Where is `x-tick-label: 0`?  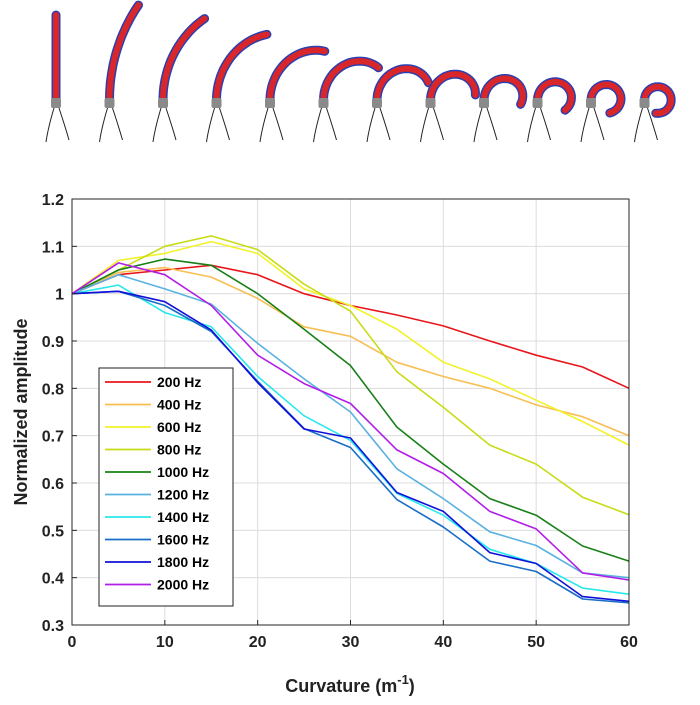 x-tick-label: 0 is located at coordinates (72, 642).